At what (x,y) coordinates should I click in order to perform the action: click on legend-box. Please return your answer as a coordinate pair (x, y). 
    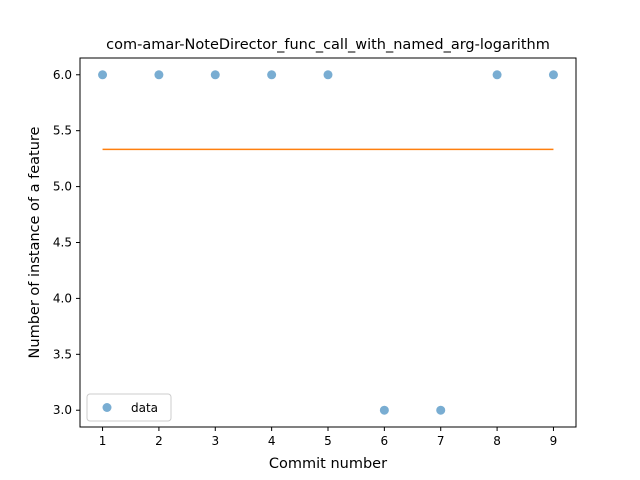
    Looking at the image, I should click on (129, 407).